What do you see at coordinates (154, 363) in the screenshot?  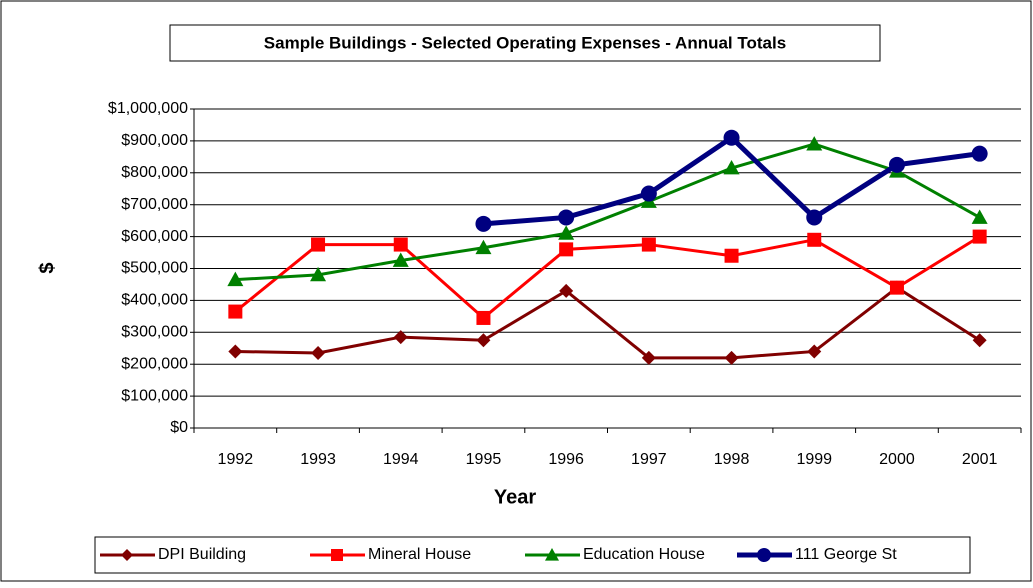 I see `y-tick-label: $200,000` at bounding box center [154, 363].